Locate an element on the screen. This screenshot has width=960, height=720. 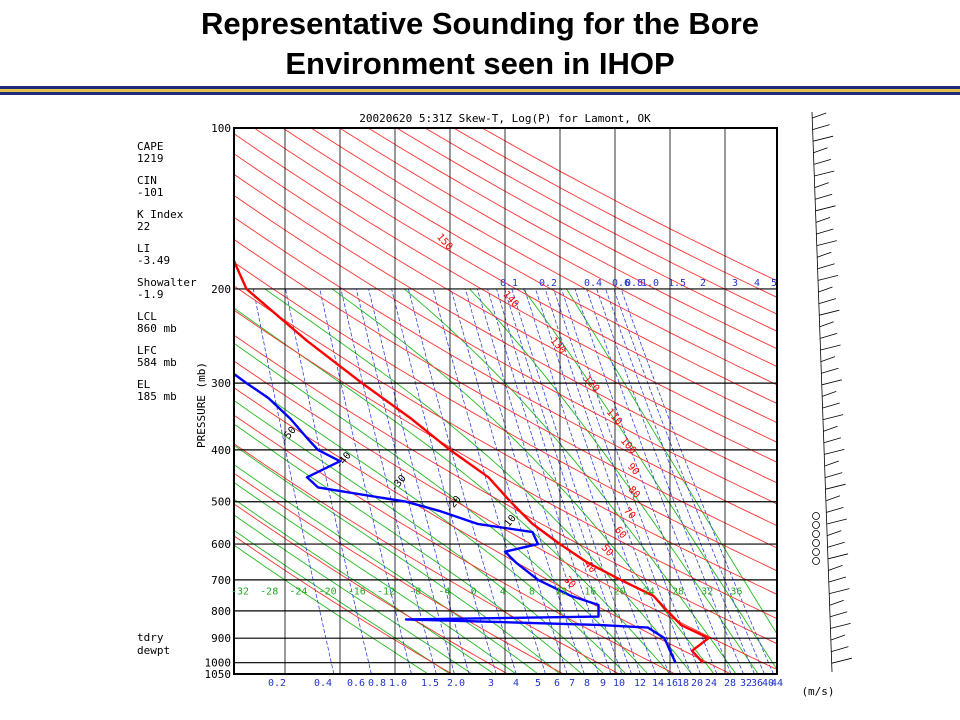
mixing-ratio-bottom-label: 6 is located at coordinates (557, 683).